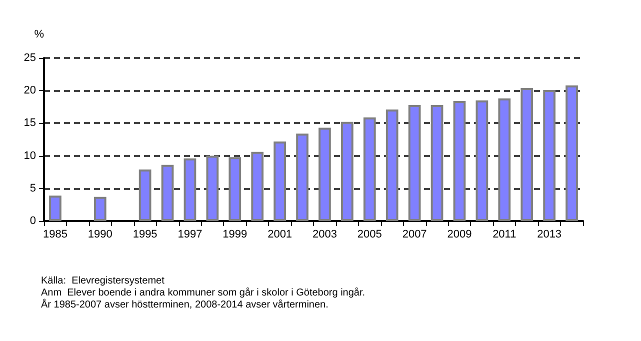 This screenshot has height=341, width=641. I want to click on y-tick-label: 0, so click(33, 221).